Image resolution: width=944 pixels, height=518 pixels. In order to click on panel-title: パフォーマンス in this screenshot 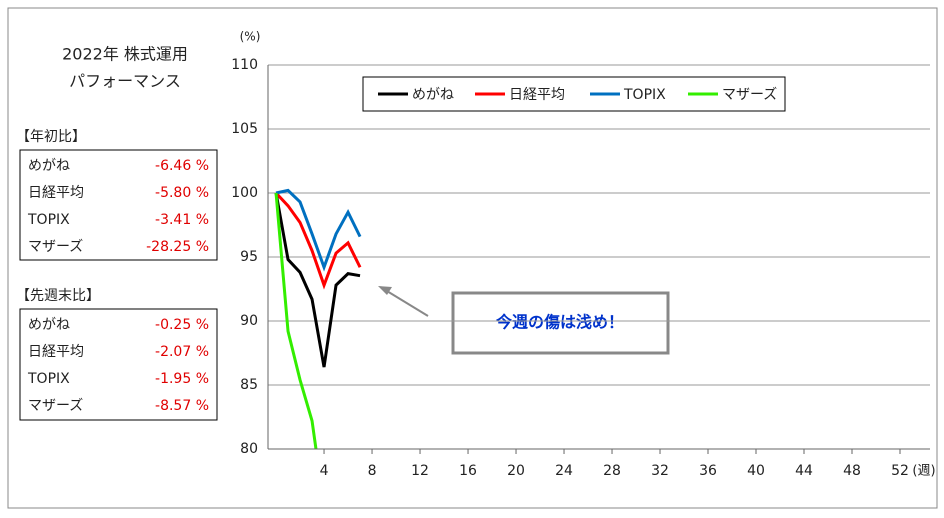, I will do `click(125, 81)`.